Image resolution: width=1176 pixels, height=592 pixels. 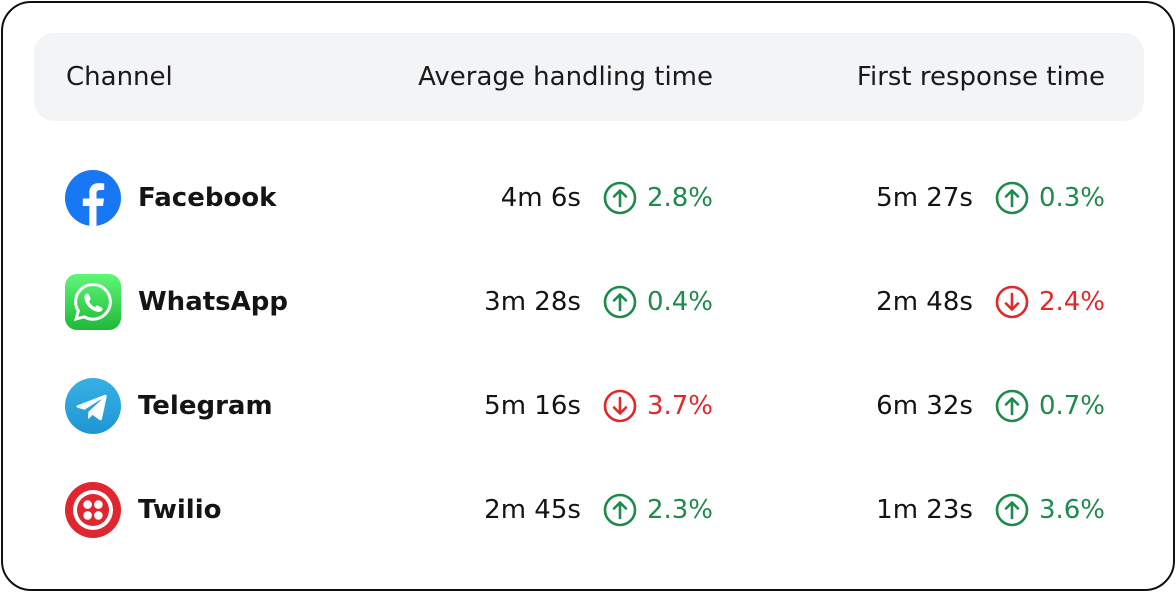 What do you see at coordinates (598, 510) in the screenshot?
I see `average-handling-time-cell: 2m 45s 2.3%` at bounding box center [598, 510].